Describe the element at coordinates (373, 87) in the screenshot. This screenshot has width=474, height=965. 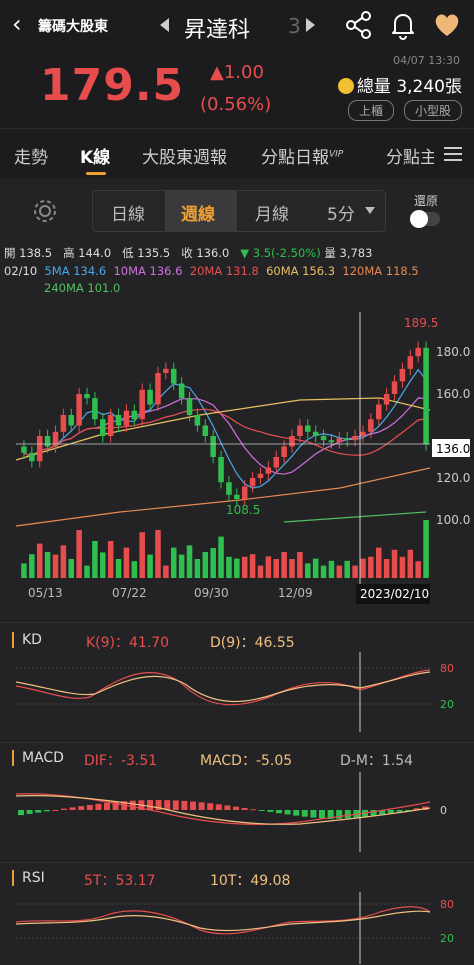
I see `volume-label: 總量` at that location.